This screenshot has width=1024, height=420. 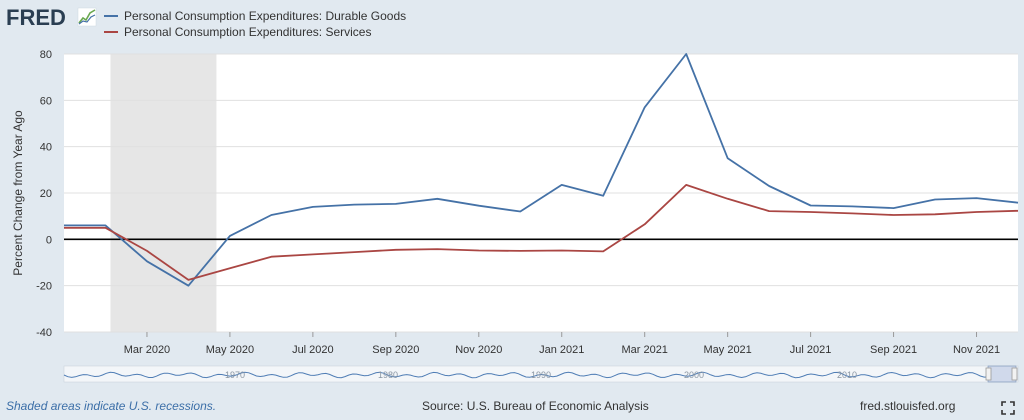 I want to click on fred-logo: FRED, so click(x=52, y=17).